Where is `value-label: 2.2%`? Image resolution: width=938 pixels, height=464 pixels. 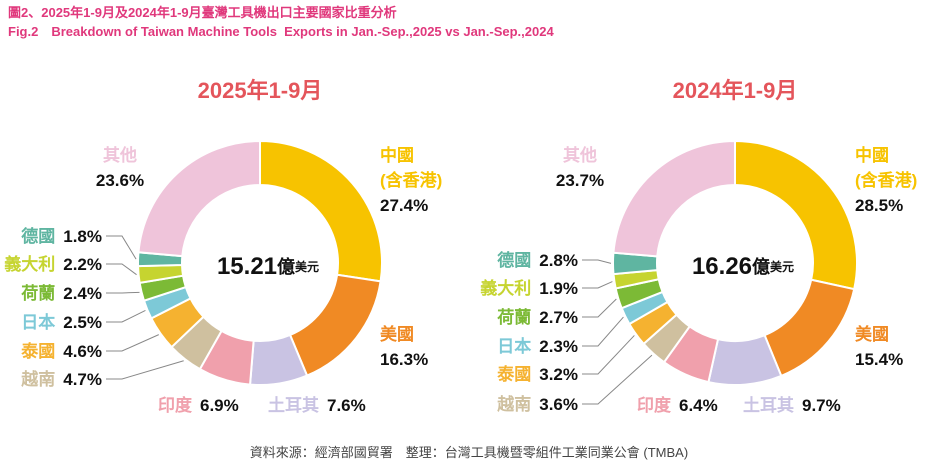
value-label: 2.2% is located at coordinates (82, 264).